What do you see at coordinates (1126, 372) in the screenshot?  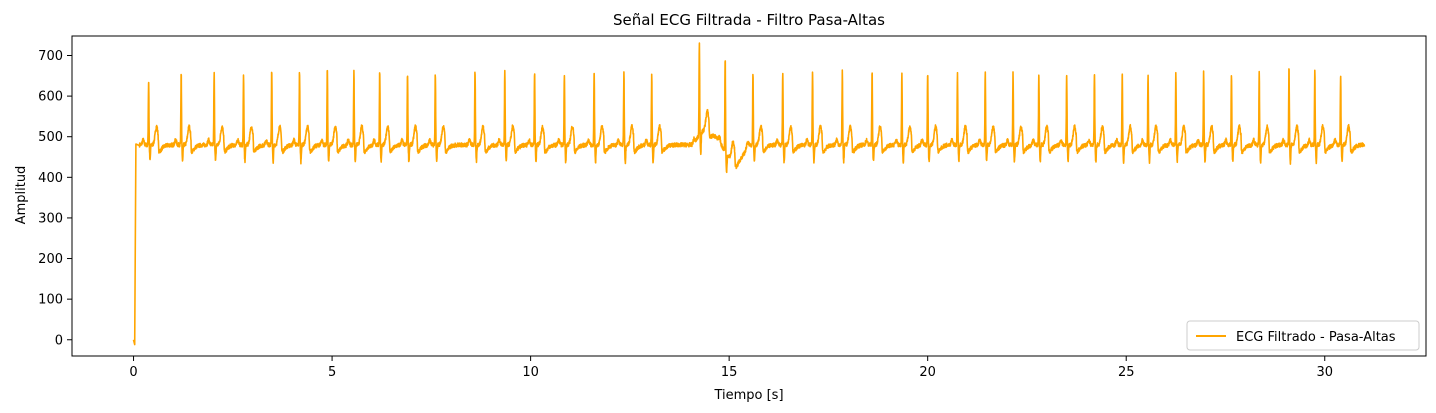 I see `x-tick-label: 25` at bounding box center [1126, 372].